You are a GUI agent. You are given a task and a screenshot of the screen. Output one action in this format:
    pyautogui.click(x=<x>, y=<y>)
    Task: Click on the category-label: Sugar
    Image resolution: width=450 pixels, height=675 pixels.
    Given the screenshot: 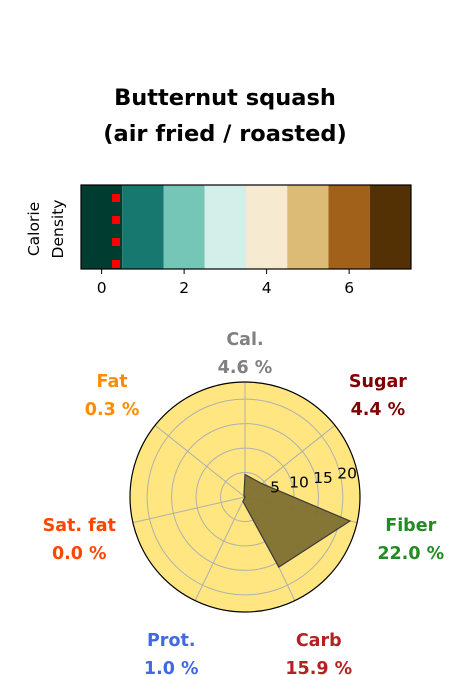 What is the action you would take?
    pyautogui.click(x=378, y=382)
    